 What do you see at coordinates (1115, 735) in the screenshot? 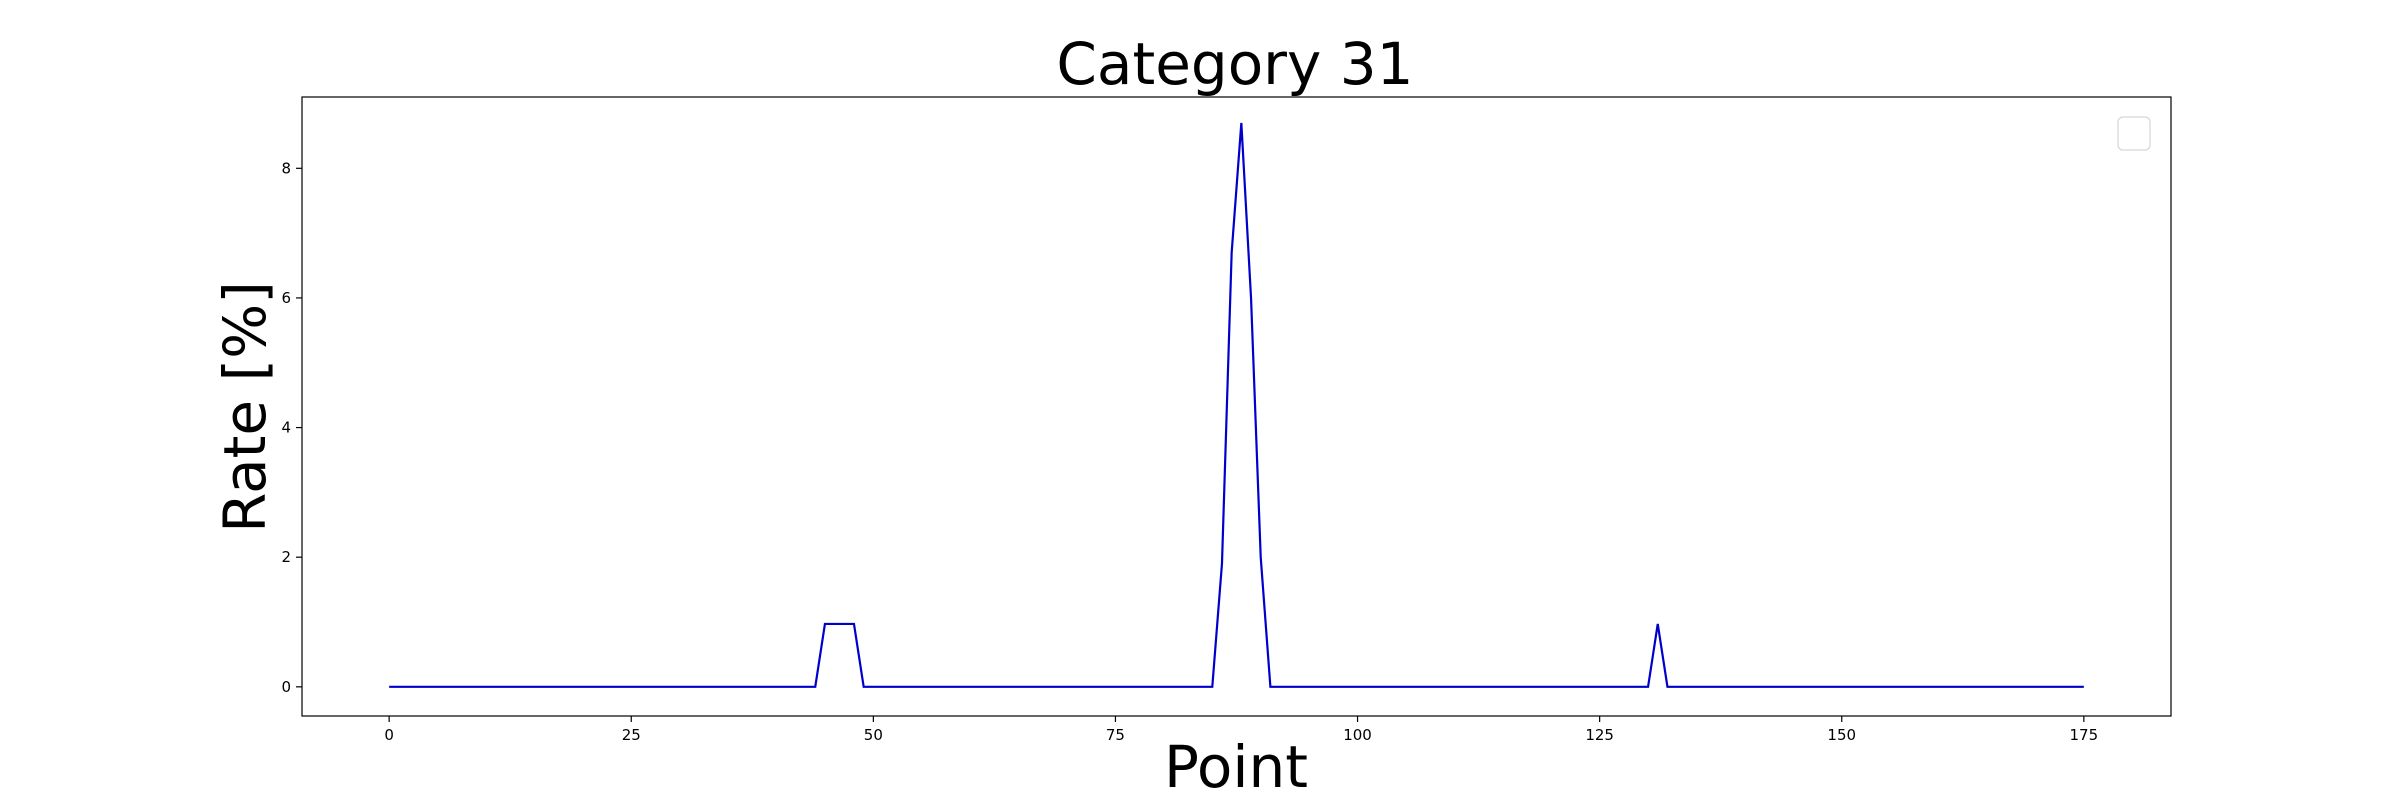
I see `x-tick-label: 75` at bounding box center [1115, 735].